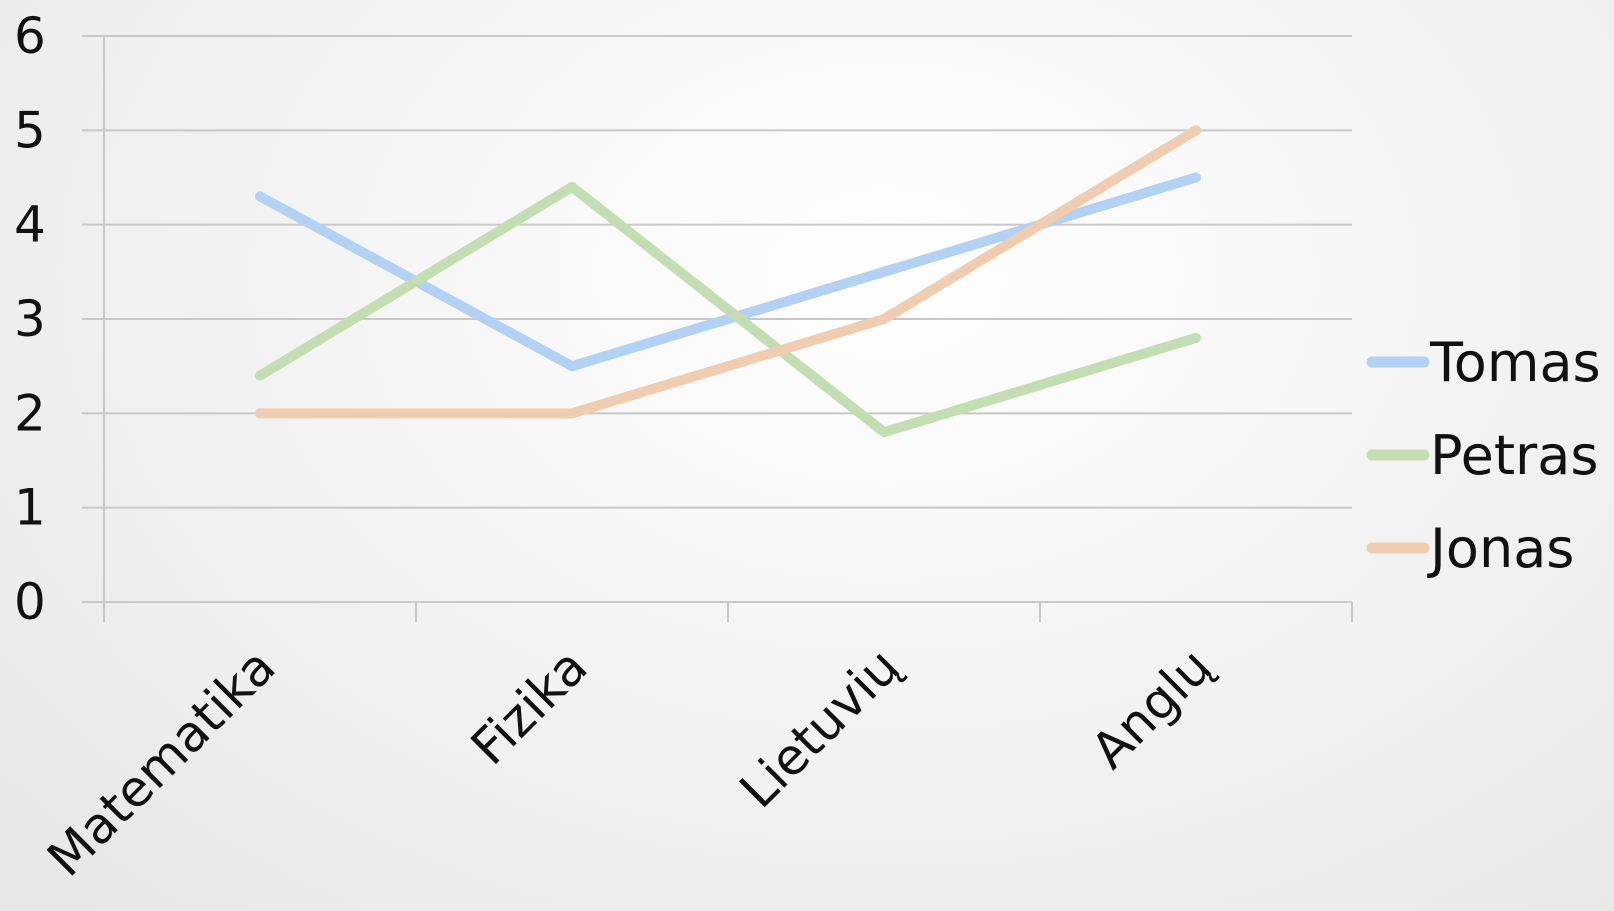 This screenshot has width=1614, height=911. I want to click on legend: Tomas Petras Jonas, so click(1483, 455).